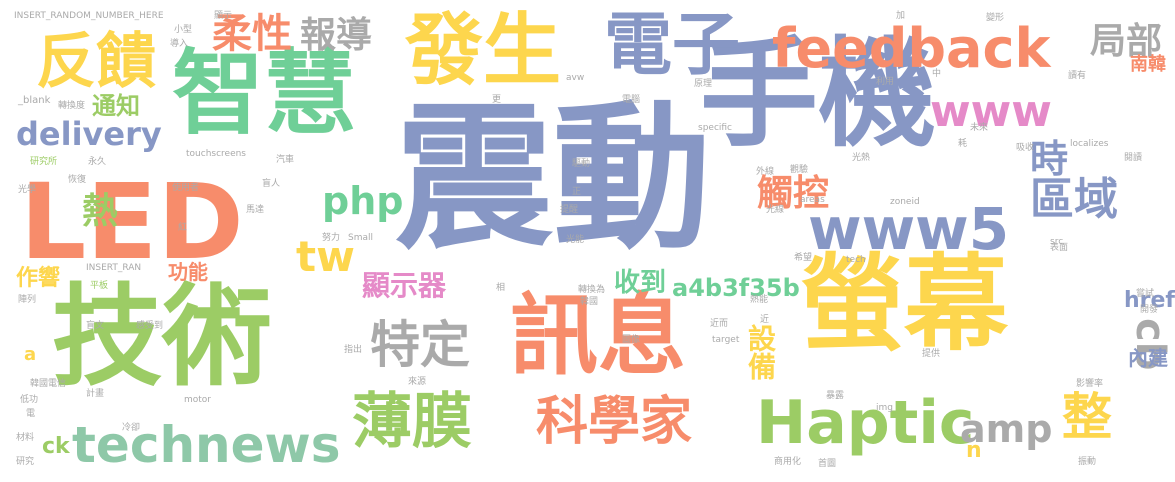 This screenshot has width=1175, height=482. I want to click on word-qudong: 驅動, so click(581, 164).